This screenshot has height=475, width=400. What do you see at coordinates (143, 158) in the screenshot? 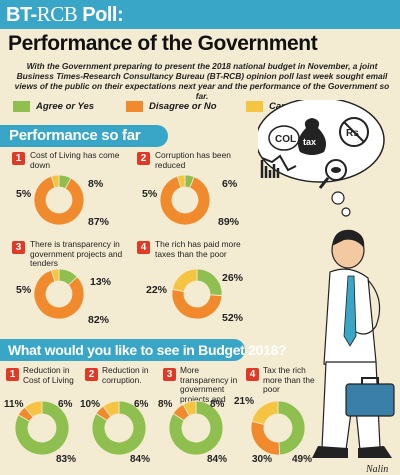
I see `q2-badge: 2` at bounding box center [143, 158].